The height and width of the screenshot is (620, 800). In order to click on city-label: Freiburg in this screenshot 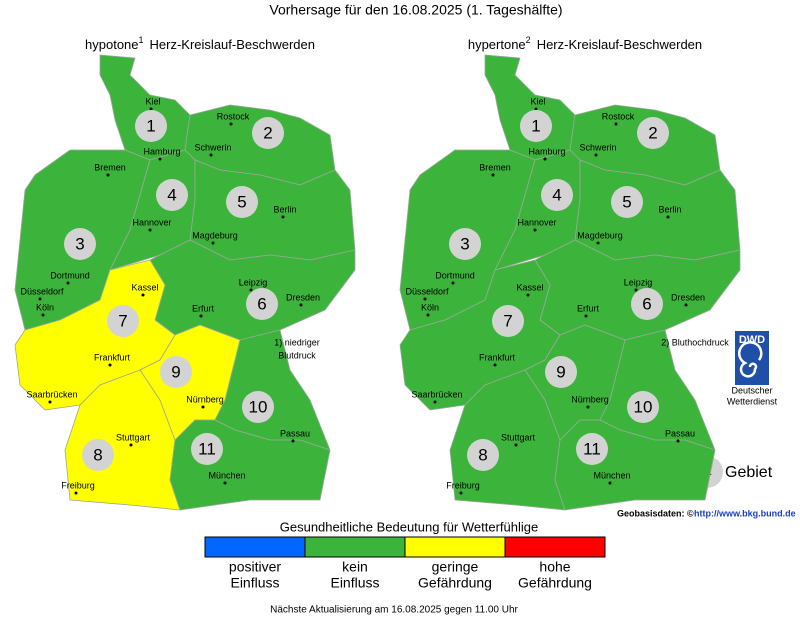, I will do `click(463, 485)`.